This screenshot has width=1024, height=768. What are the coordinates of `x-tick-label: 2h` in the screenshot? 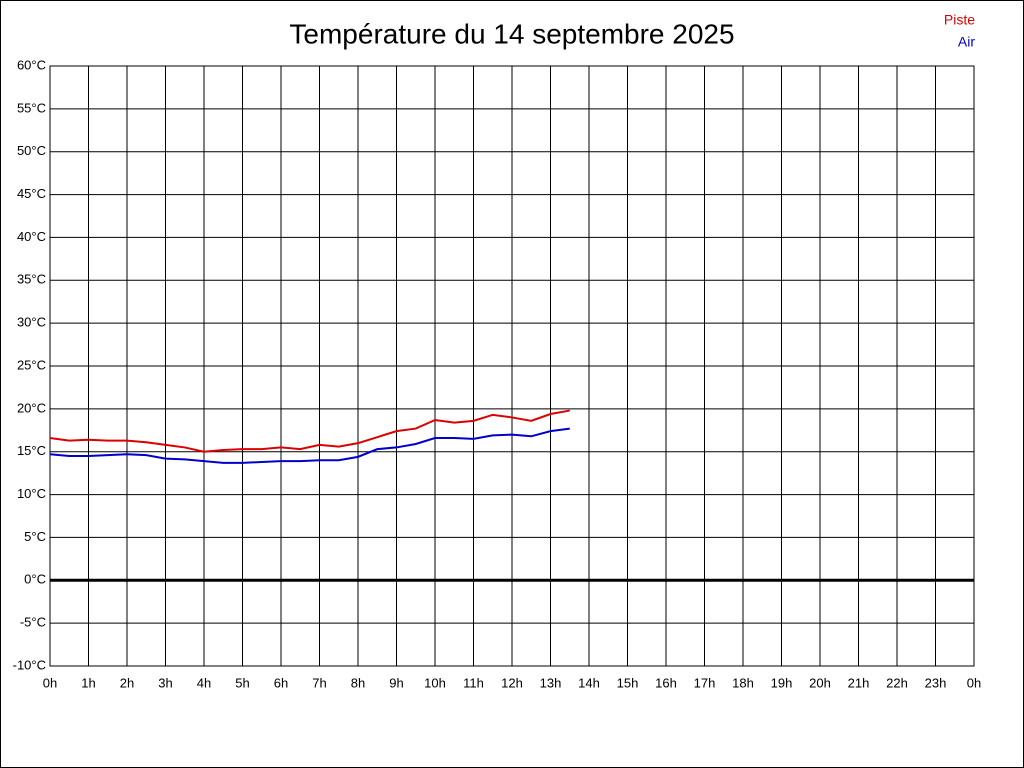 It's located at (127, 682).